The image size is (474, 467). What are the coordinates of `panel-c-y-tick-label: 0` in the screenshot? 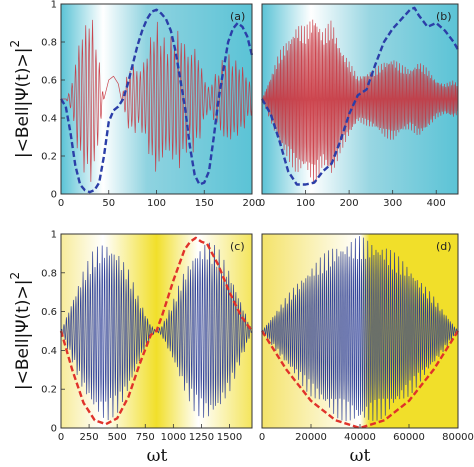 It's located at (54, 429).